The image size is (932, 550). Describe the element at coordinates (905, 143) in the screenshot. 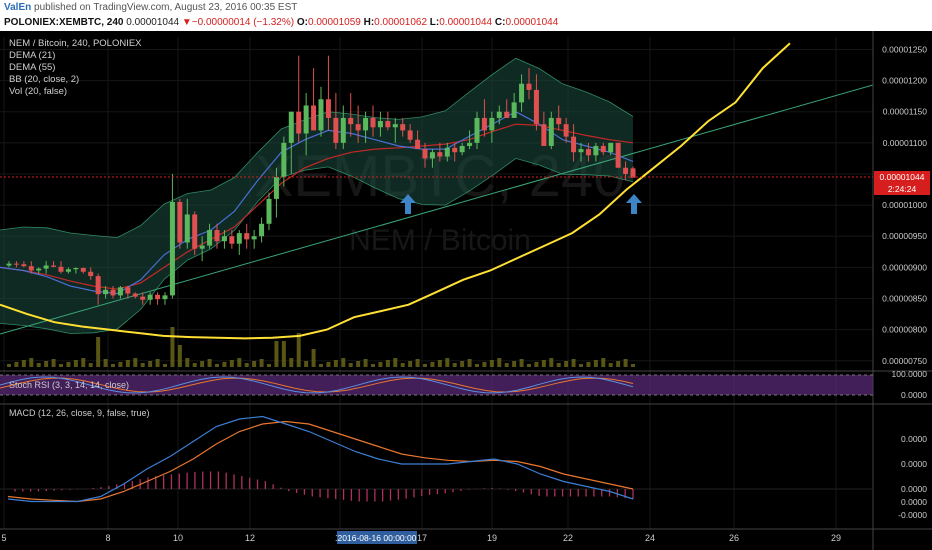

I see `price-tick-label: 0.00001100` at that location.